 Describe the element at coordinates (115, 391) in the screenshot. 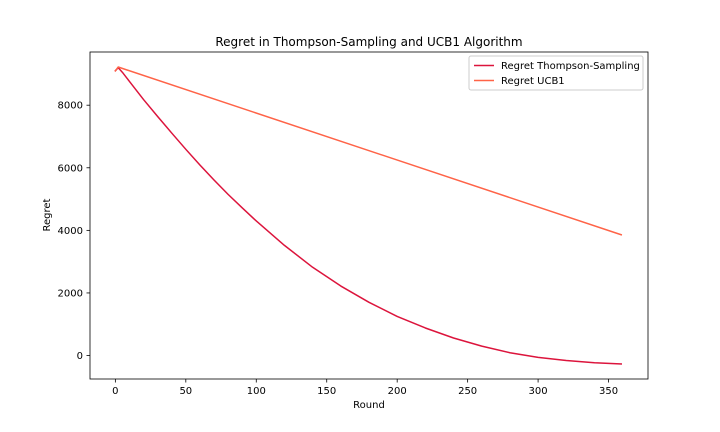

I see `x-tick-label: 0` at that location.